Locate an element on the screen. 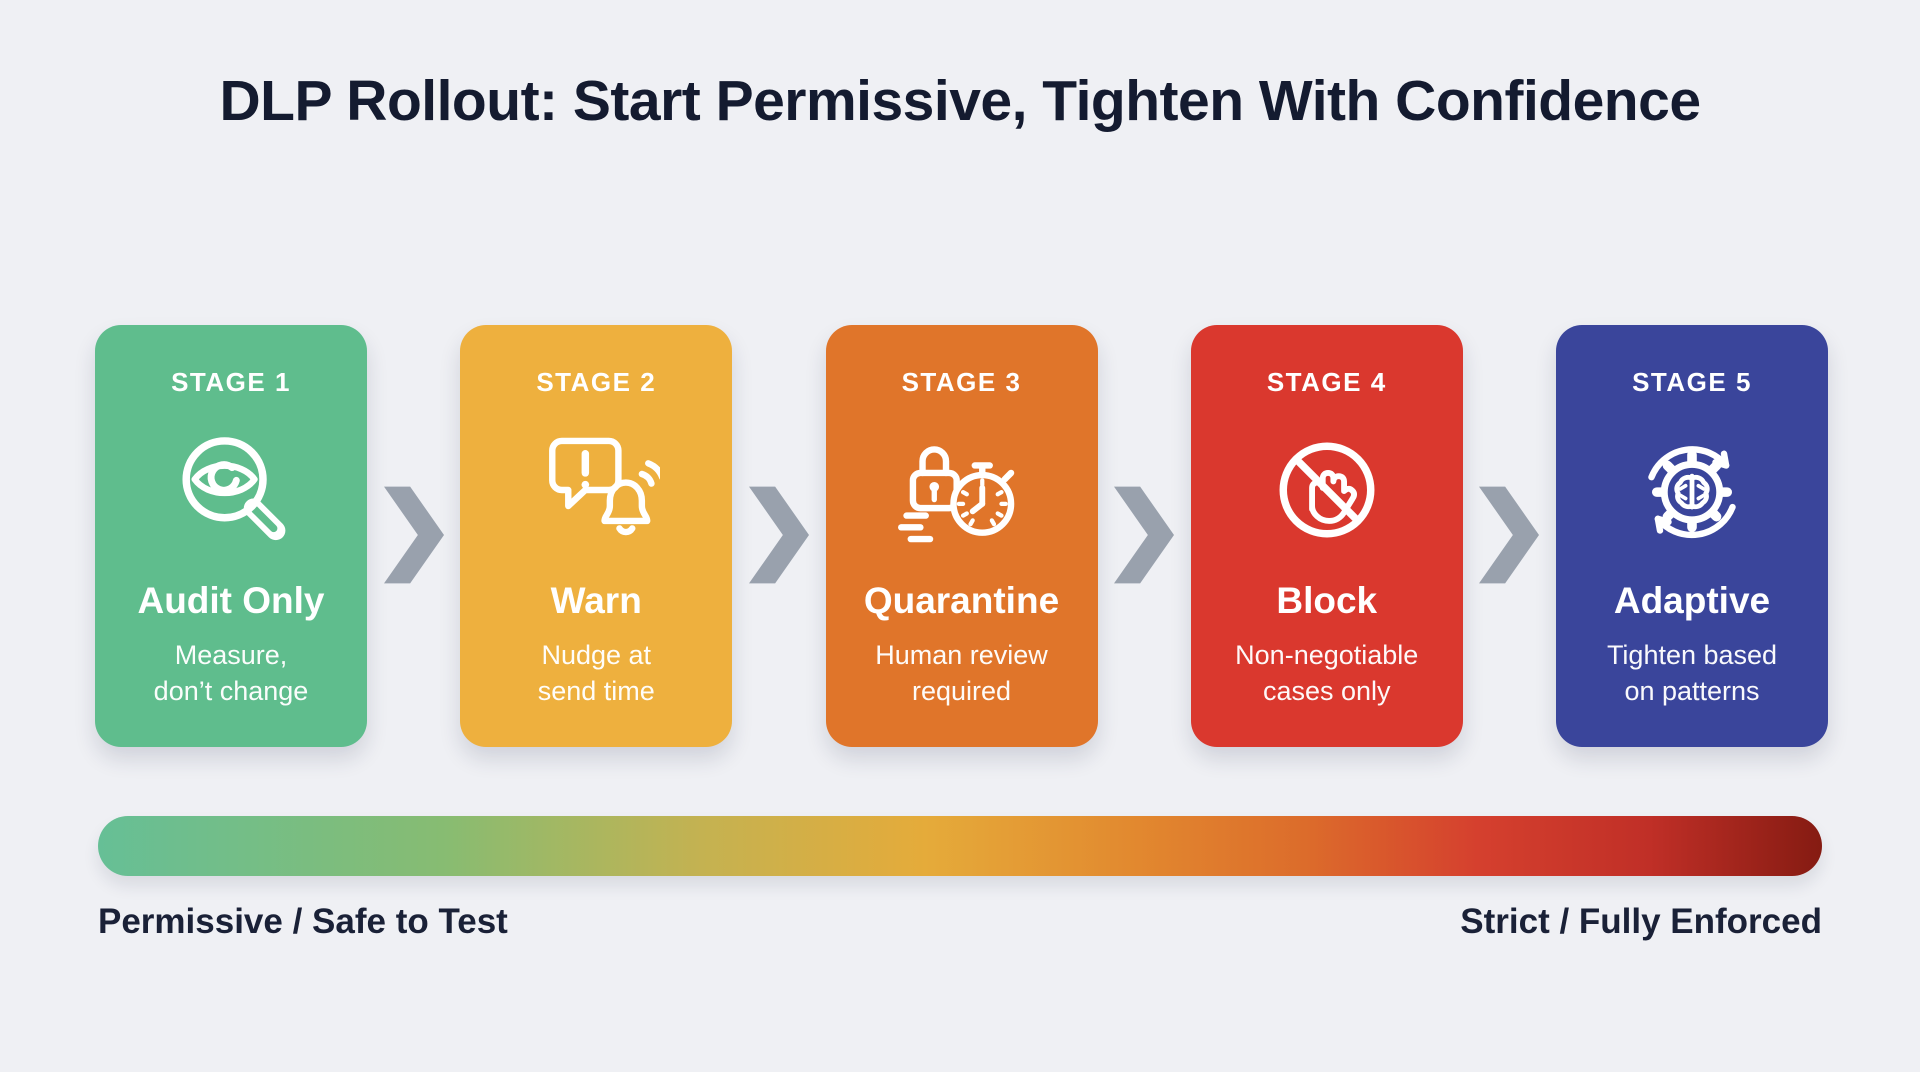 The image size is (1920, 1072). stage-card-adaptive: STAGE 5 is located at coordinates (1692, 536).